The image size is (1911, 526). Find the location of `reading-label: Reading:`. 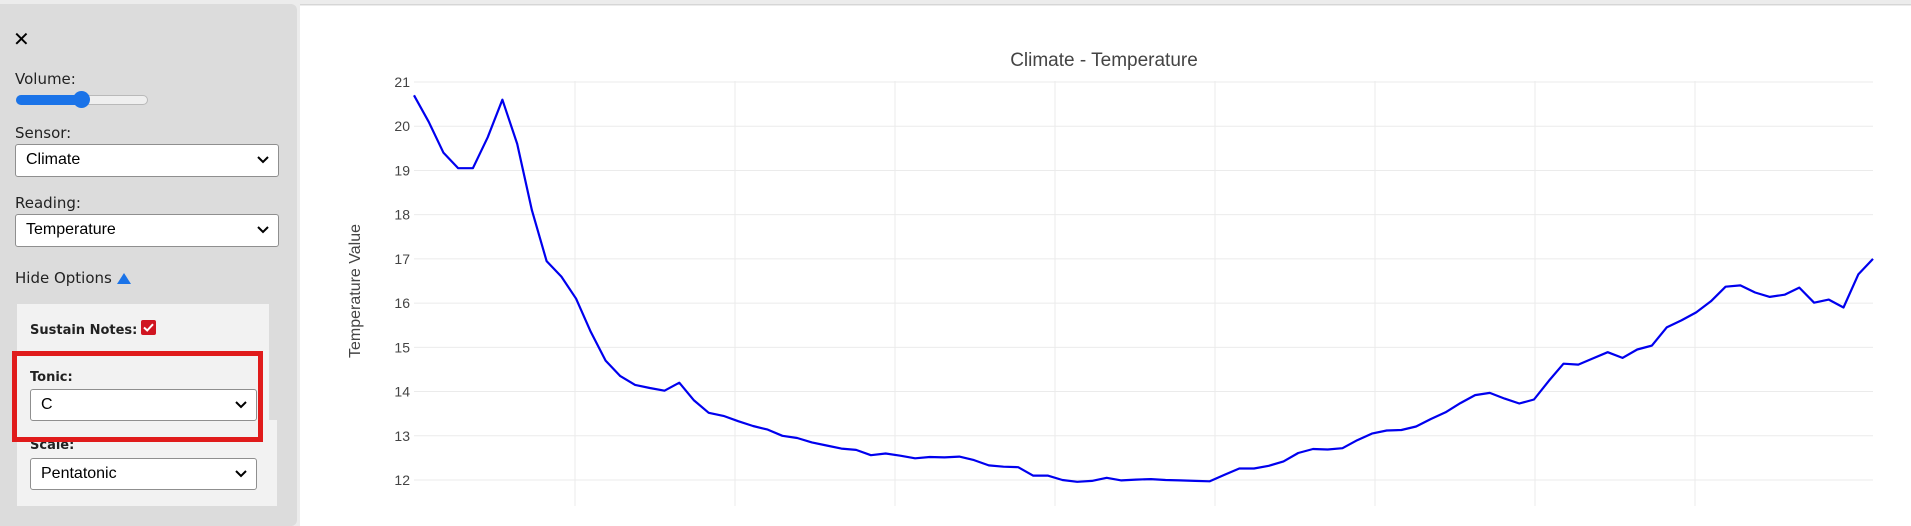

reading-label: Reading: is located at coordinates (48, 203).